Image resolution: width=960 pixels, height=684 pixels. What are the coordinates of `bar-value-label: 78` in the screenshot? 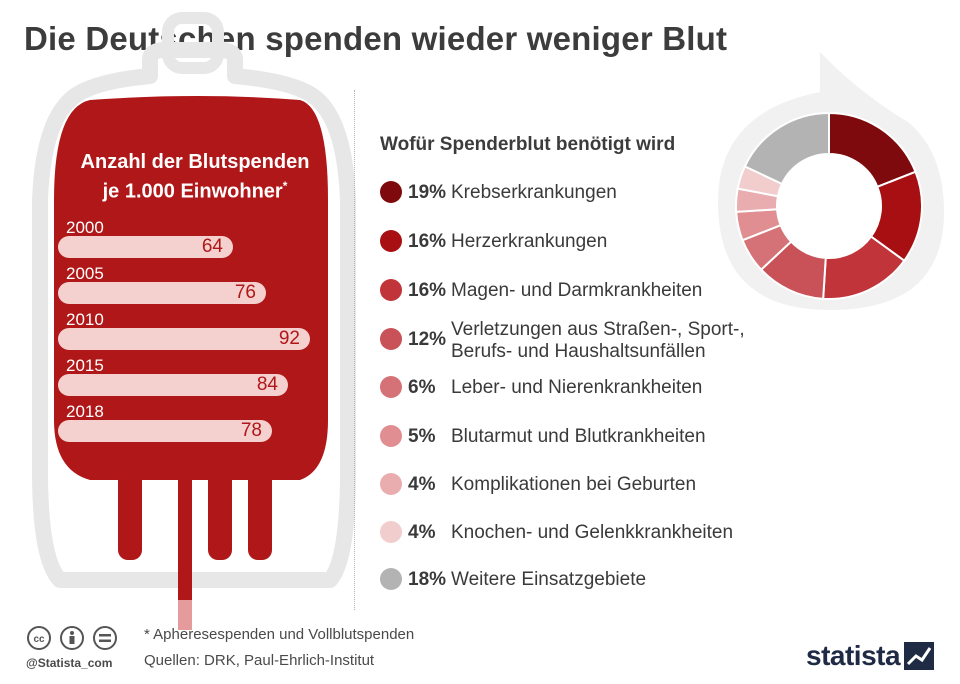 It's located at (251, 430).